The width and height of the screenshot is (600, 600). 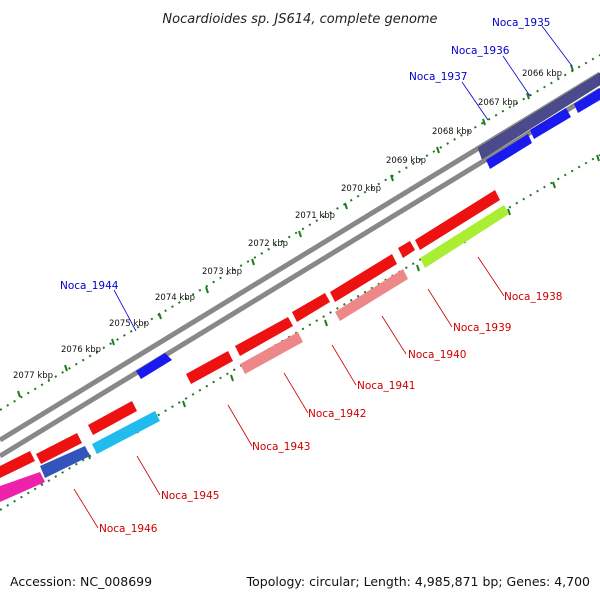 What do you see at coordinates (33, 376) in the screenshot?
I see `tick-label-2077: 2077 kbp` at bounding box center [33, 376].